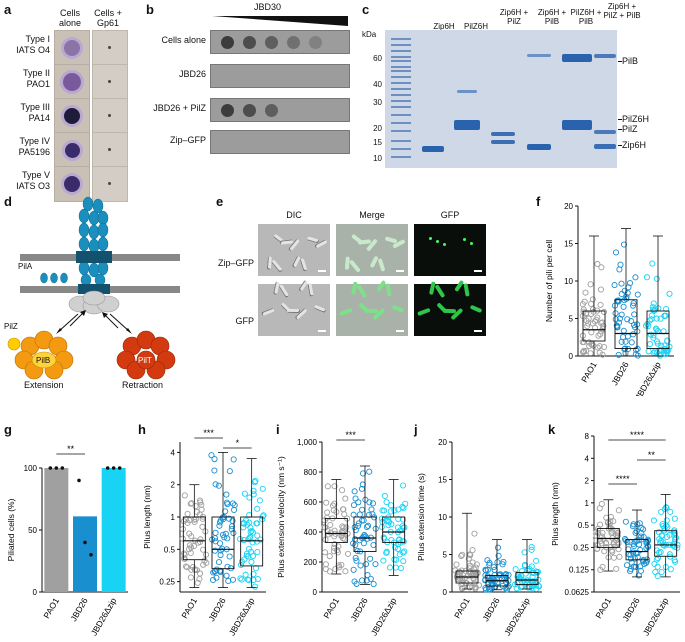  What do you see at coordinates (25, 118) in the screenshot?
I see `a-row-strain: PA14` at bounding box center [25, 118].